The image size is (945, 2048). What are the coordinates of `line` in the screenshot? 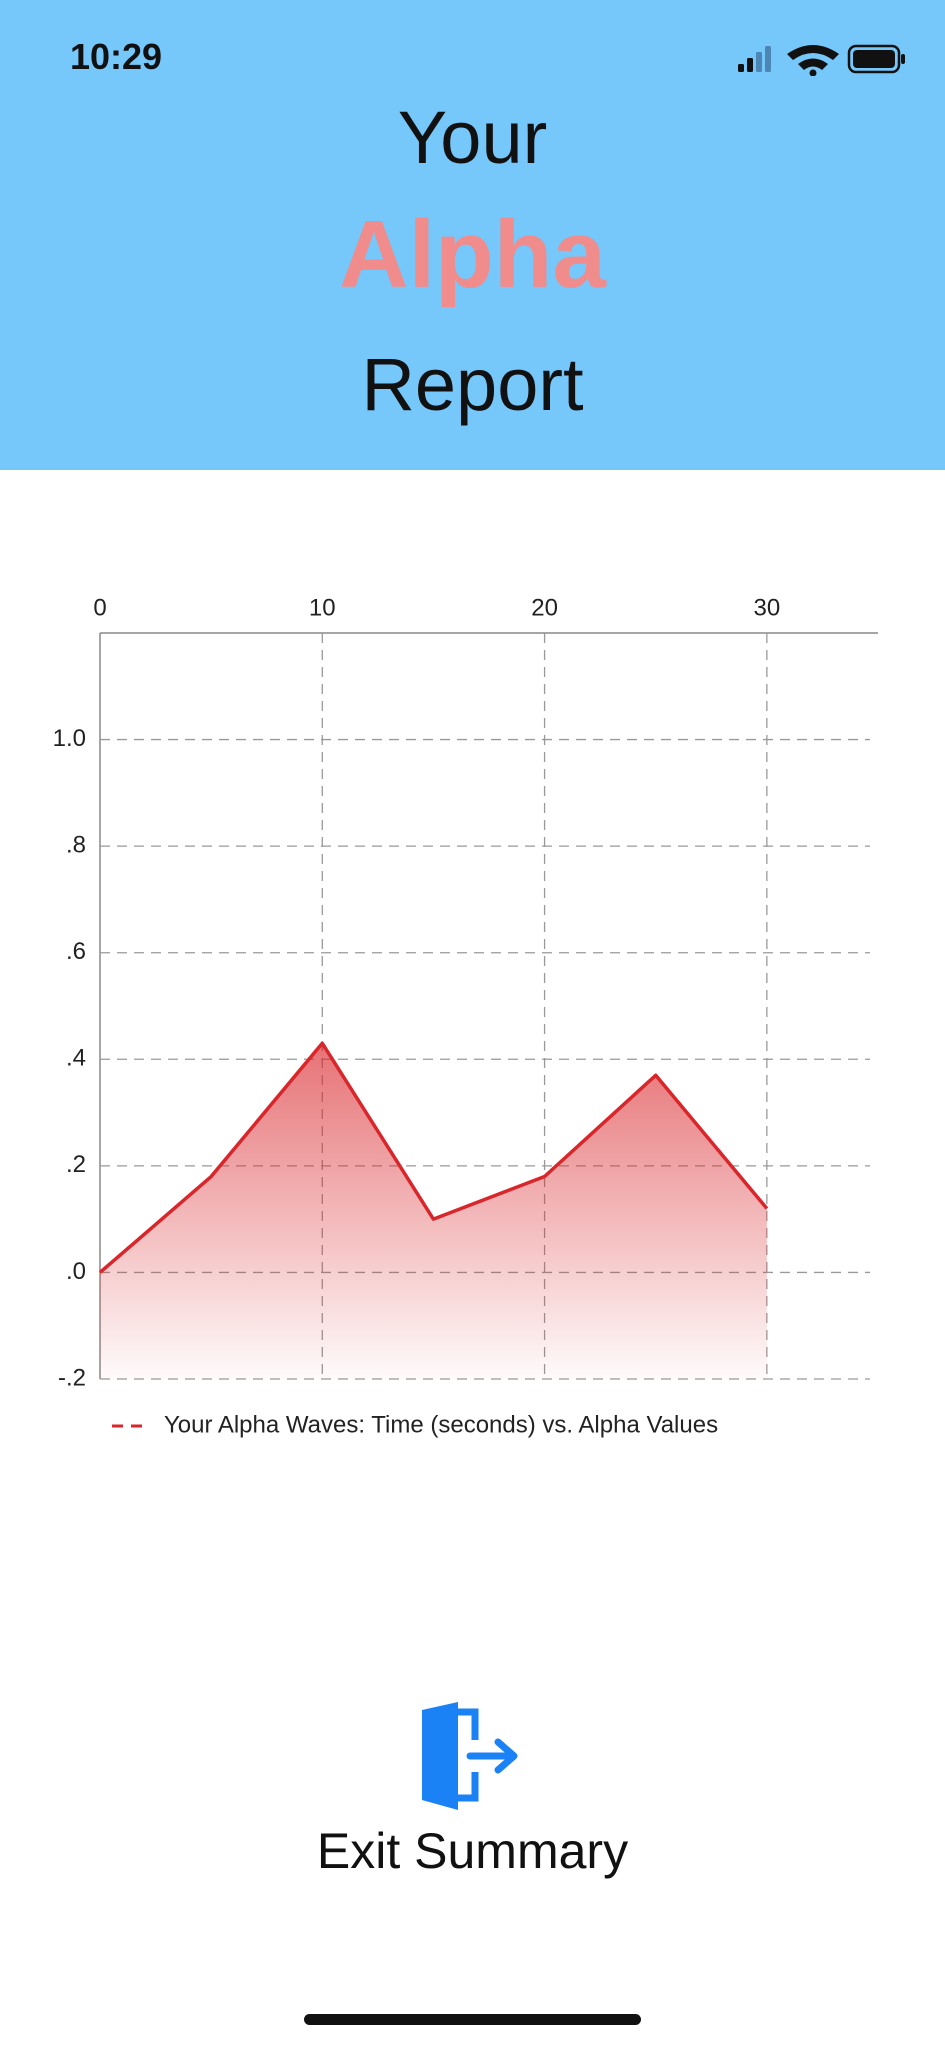 It's located at (433, 1157).